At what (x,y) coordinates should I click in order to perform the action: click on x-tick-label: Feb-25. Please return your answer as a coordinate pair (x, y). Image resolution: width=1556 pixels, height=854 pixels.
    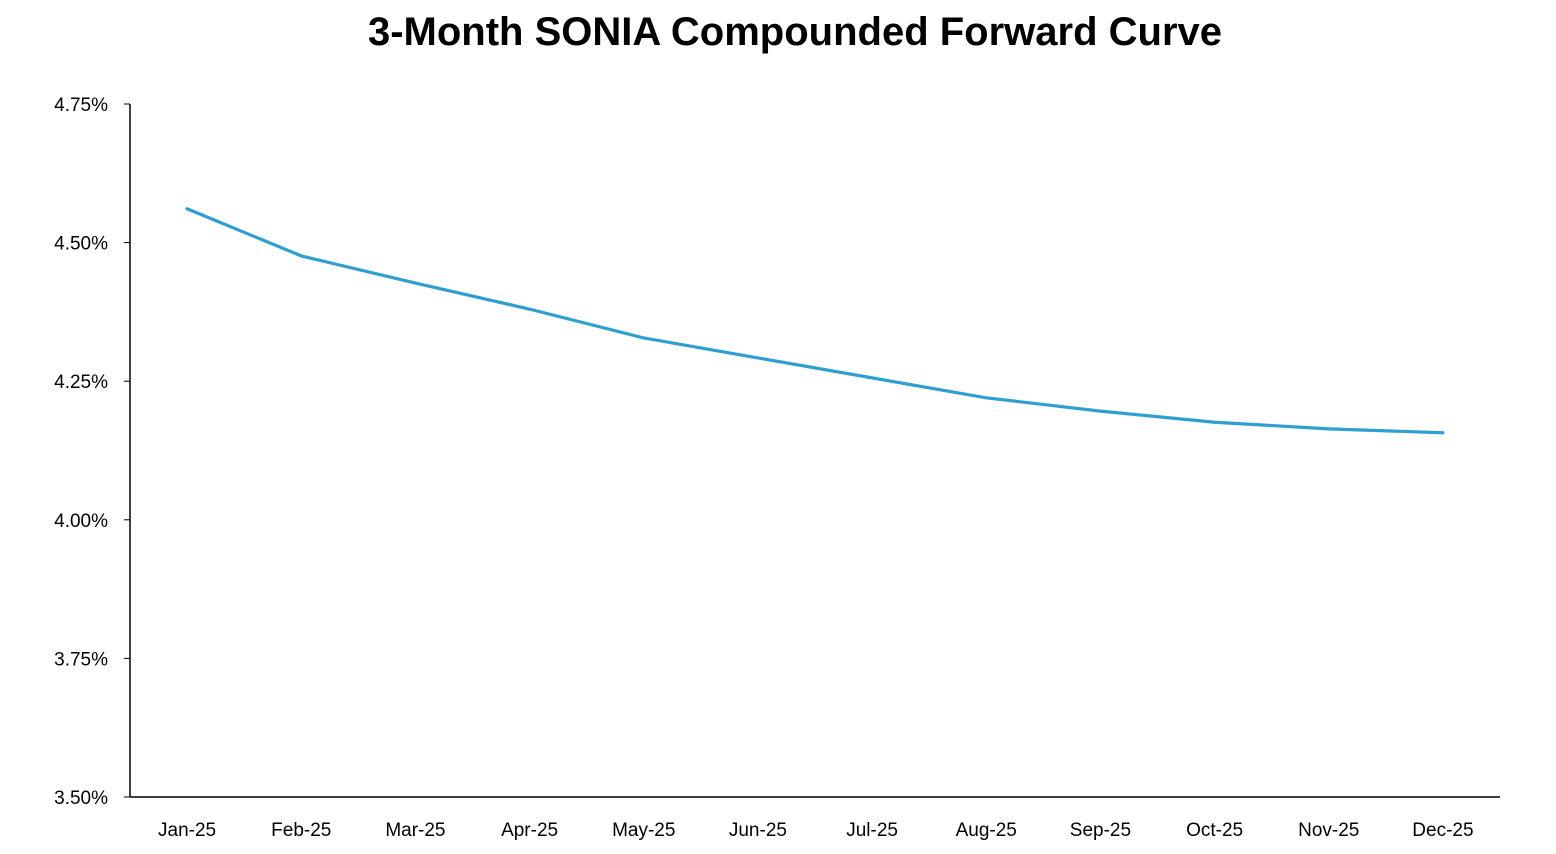
    Looking at the image, I should click on (301, 830).